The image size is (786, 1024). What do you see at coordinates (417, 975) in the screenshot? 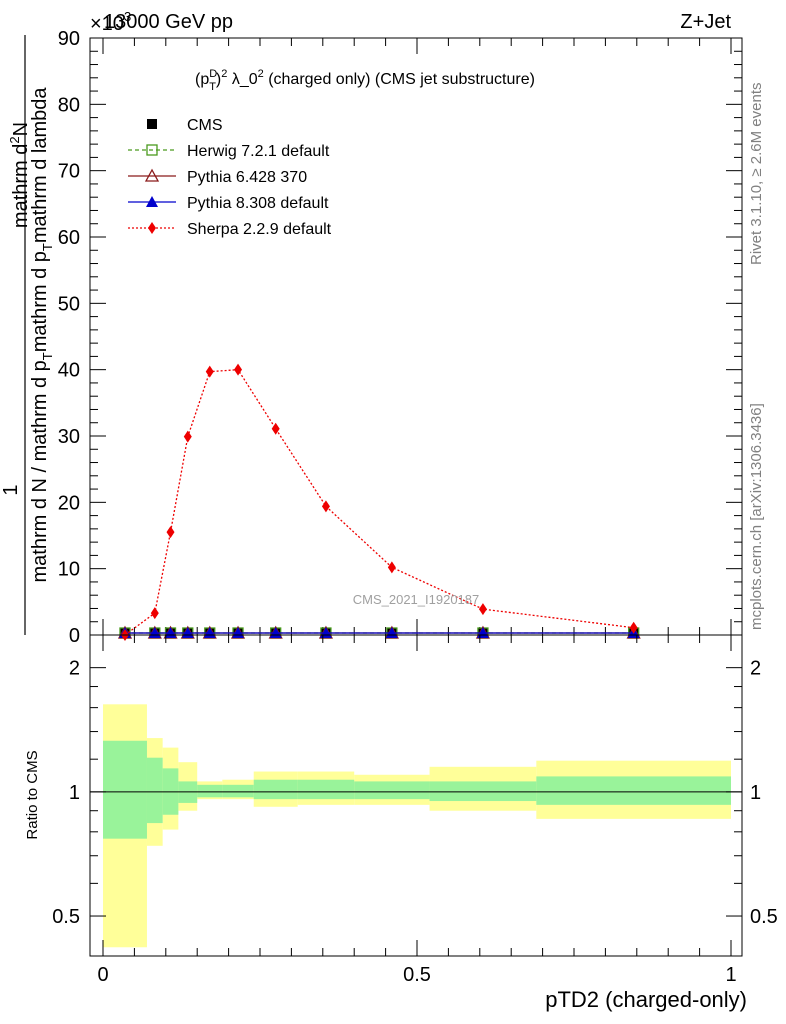
I see `x-tick-label: 0.5` at bounding box center [417, 975].